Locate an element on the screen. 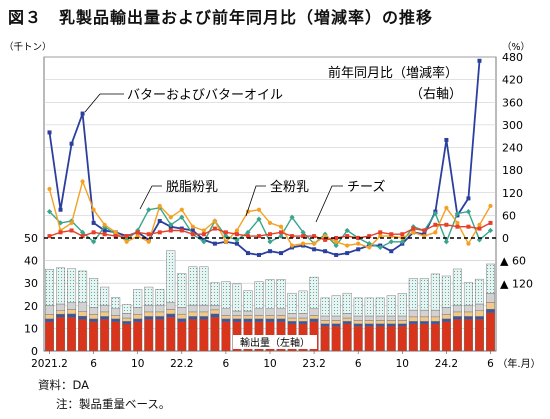 Image resolution: width=550 pixels, height=419 pixels. chart-title: 図３ 乳製品輸出量および前年同月比（増減率）の推移 is located at coordinates (221, 17).